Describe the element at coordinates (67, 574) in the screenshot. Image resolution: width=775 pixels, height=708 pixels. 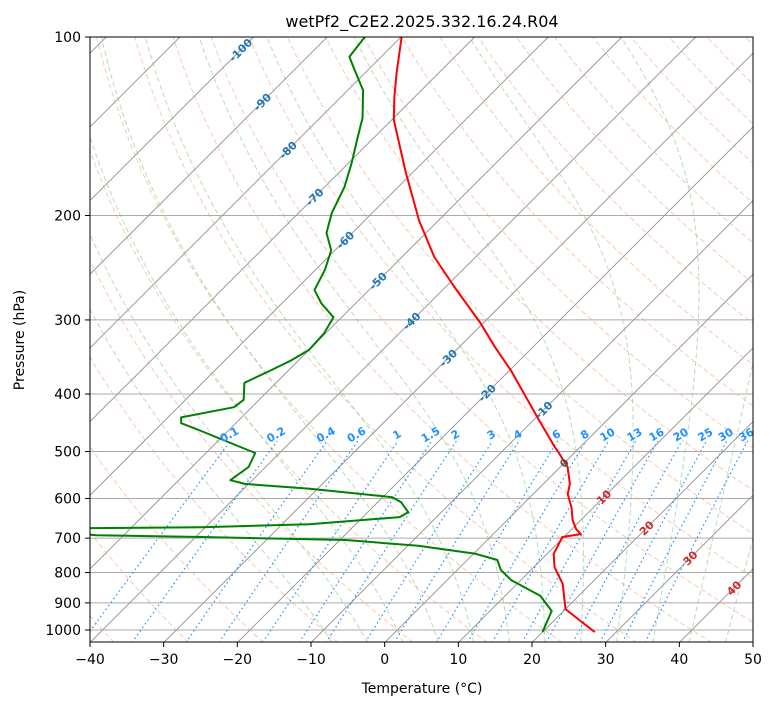
I see `y-tick-label: 800` at that location.